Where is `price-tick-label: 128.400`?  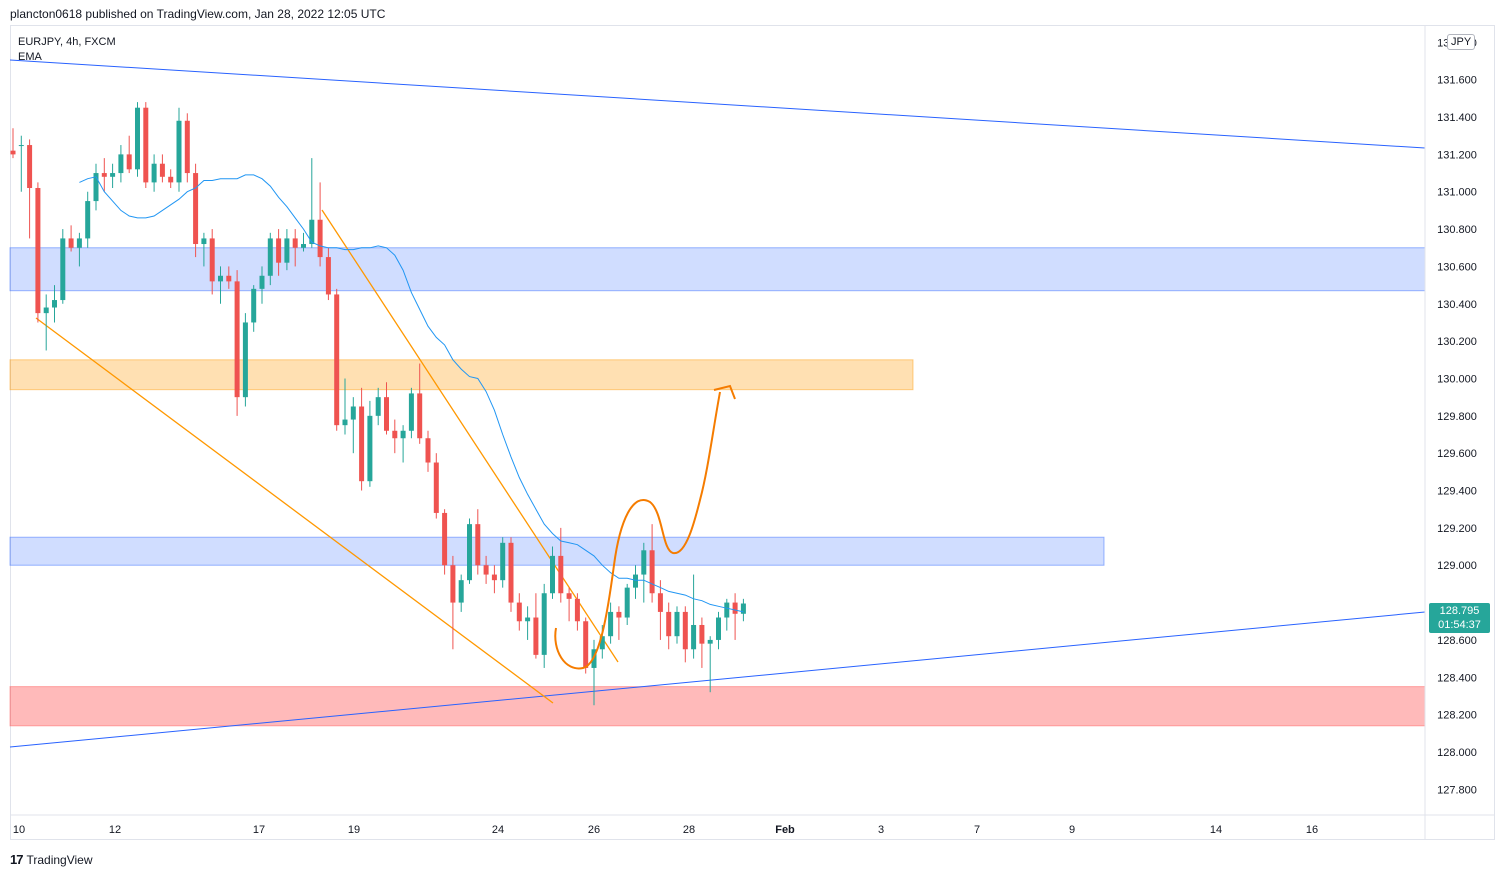
price-tick-label: 128.400 is located at coordinates (1457, 678).